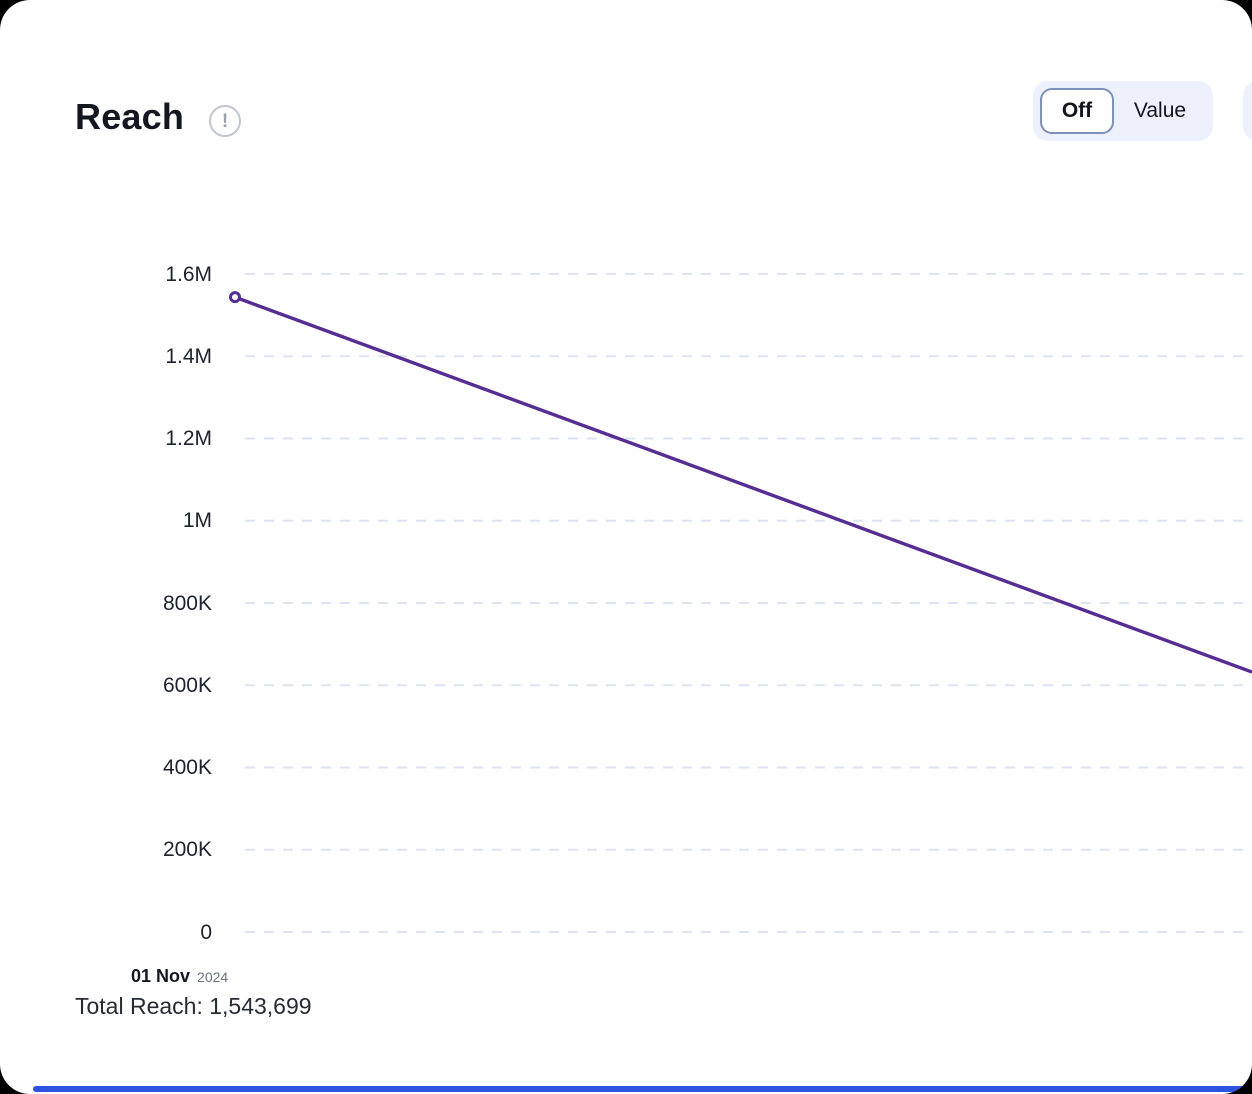 The image size is (1252, 1094). I want to click on secondary-toggle-group-clipped, so click(1247, 111).